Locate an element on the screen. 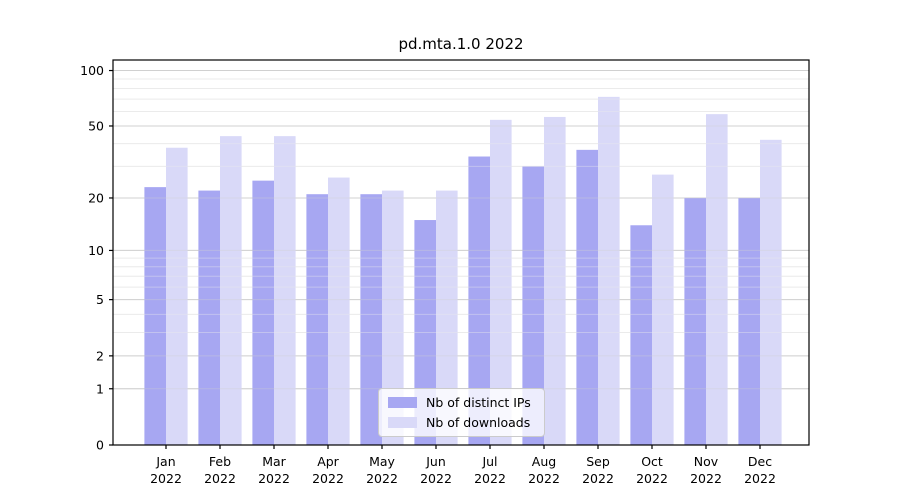 The height and width of the screenshot is (500, 900). bar-downloads-dec is located at coordinates (771, 292).